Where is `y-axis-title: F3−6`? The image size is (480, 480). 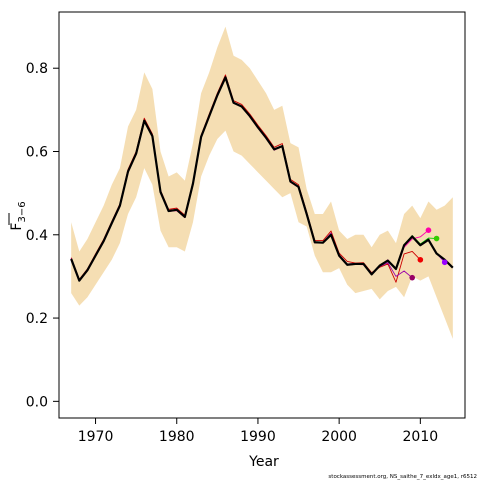
y-axis-title: F3−6 is located at coordinates (18, 216).